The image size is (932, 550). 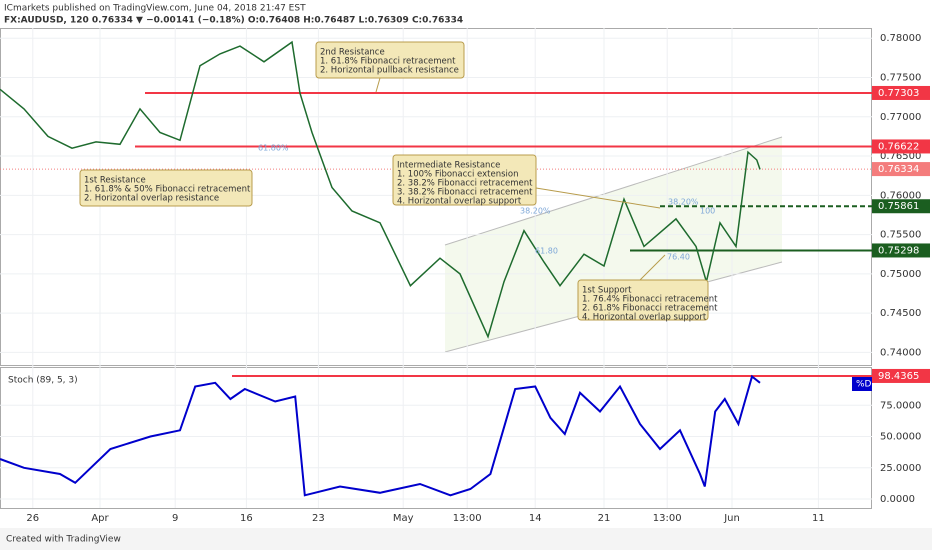 I want to click on level-label: 0.75861, so click(x=898, y=206).